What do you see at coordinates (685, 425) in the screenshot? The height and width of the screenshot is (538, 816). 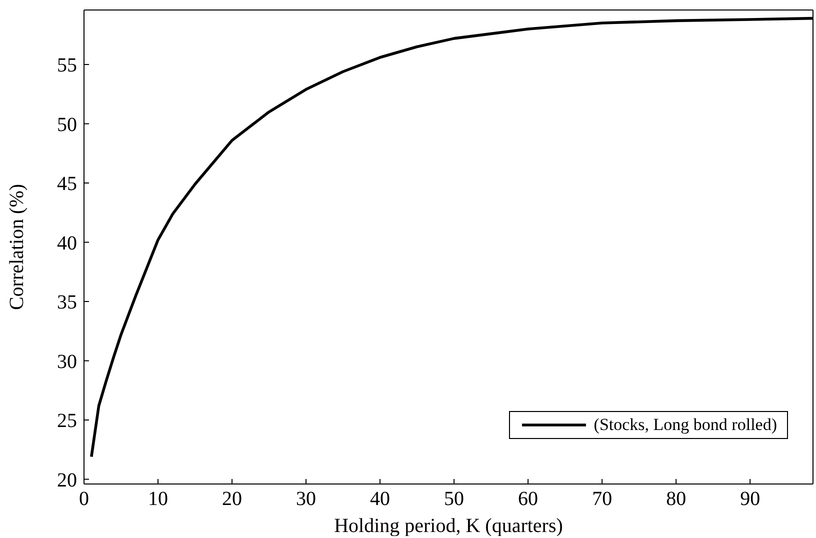 I see `legend-label: (Stocks, Long bond rolled)` at bounding box center [685, 425].